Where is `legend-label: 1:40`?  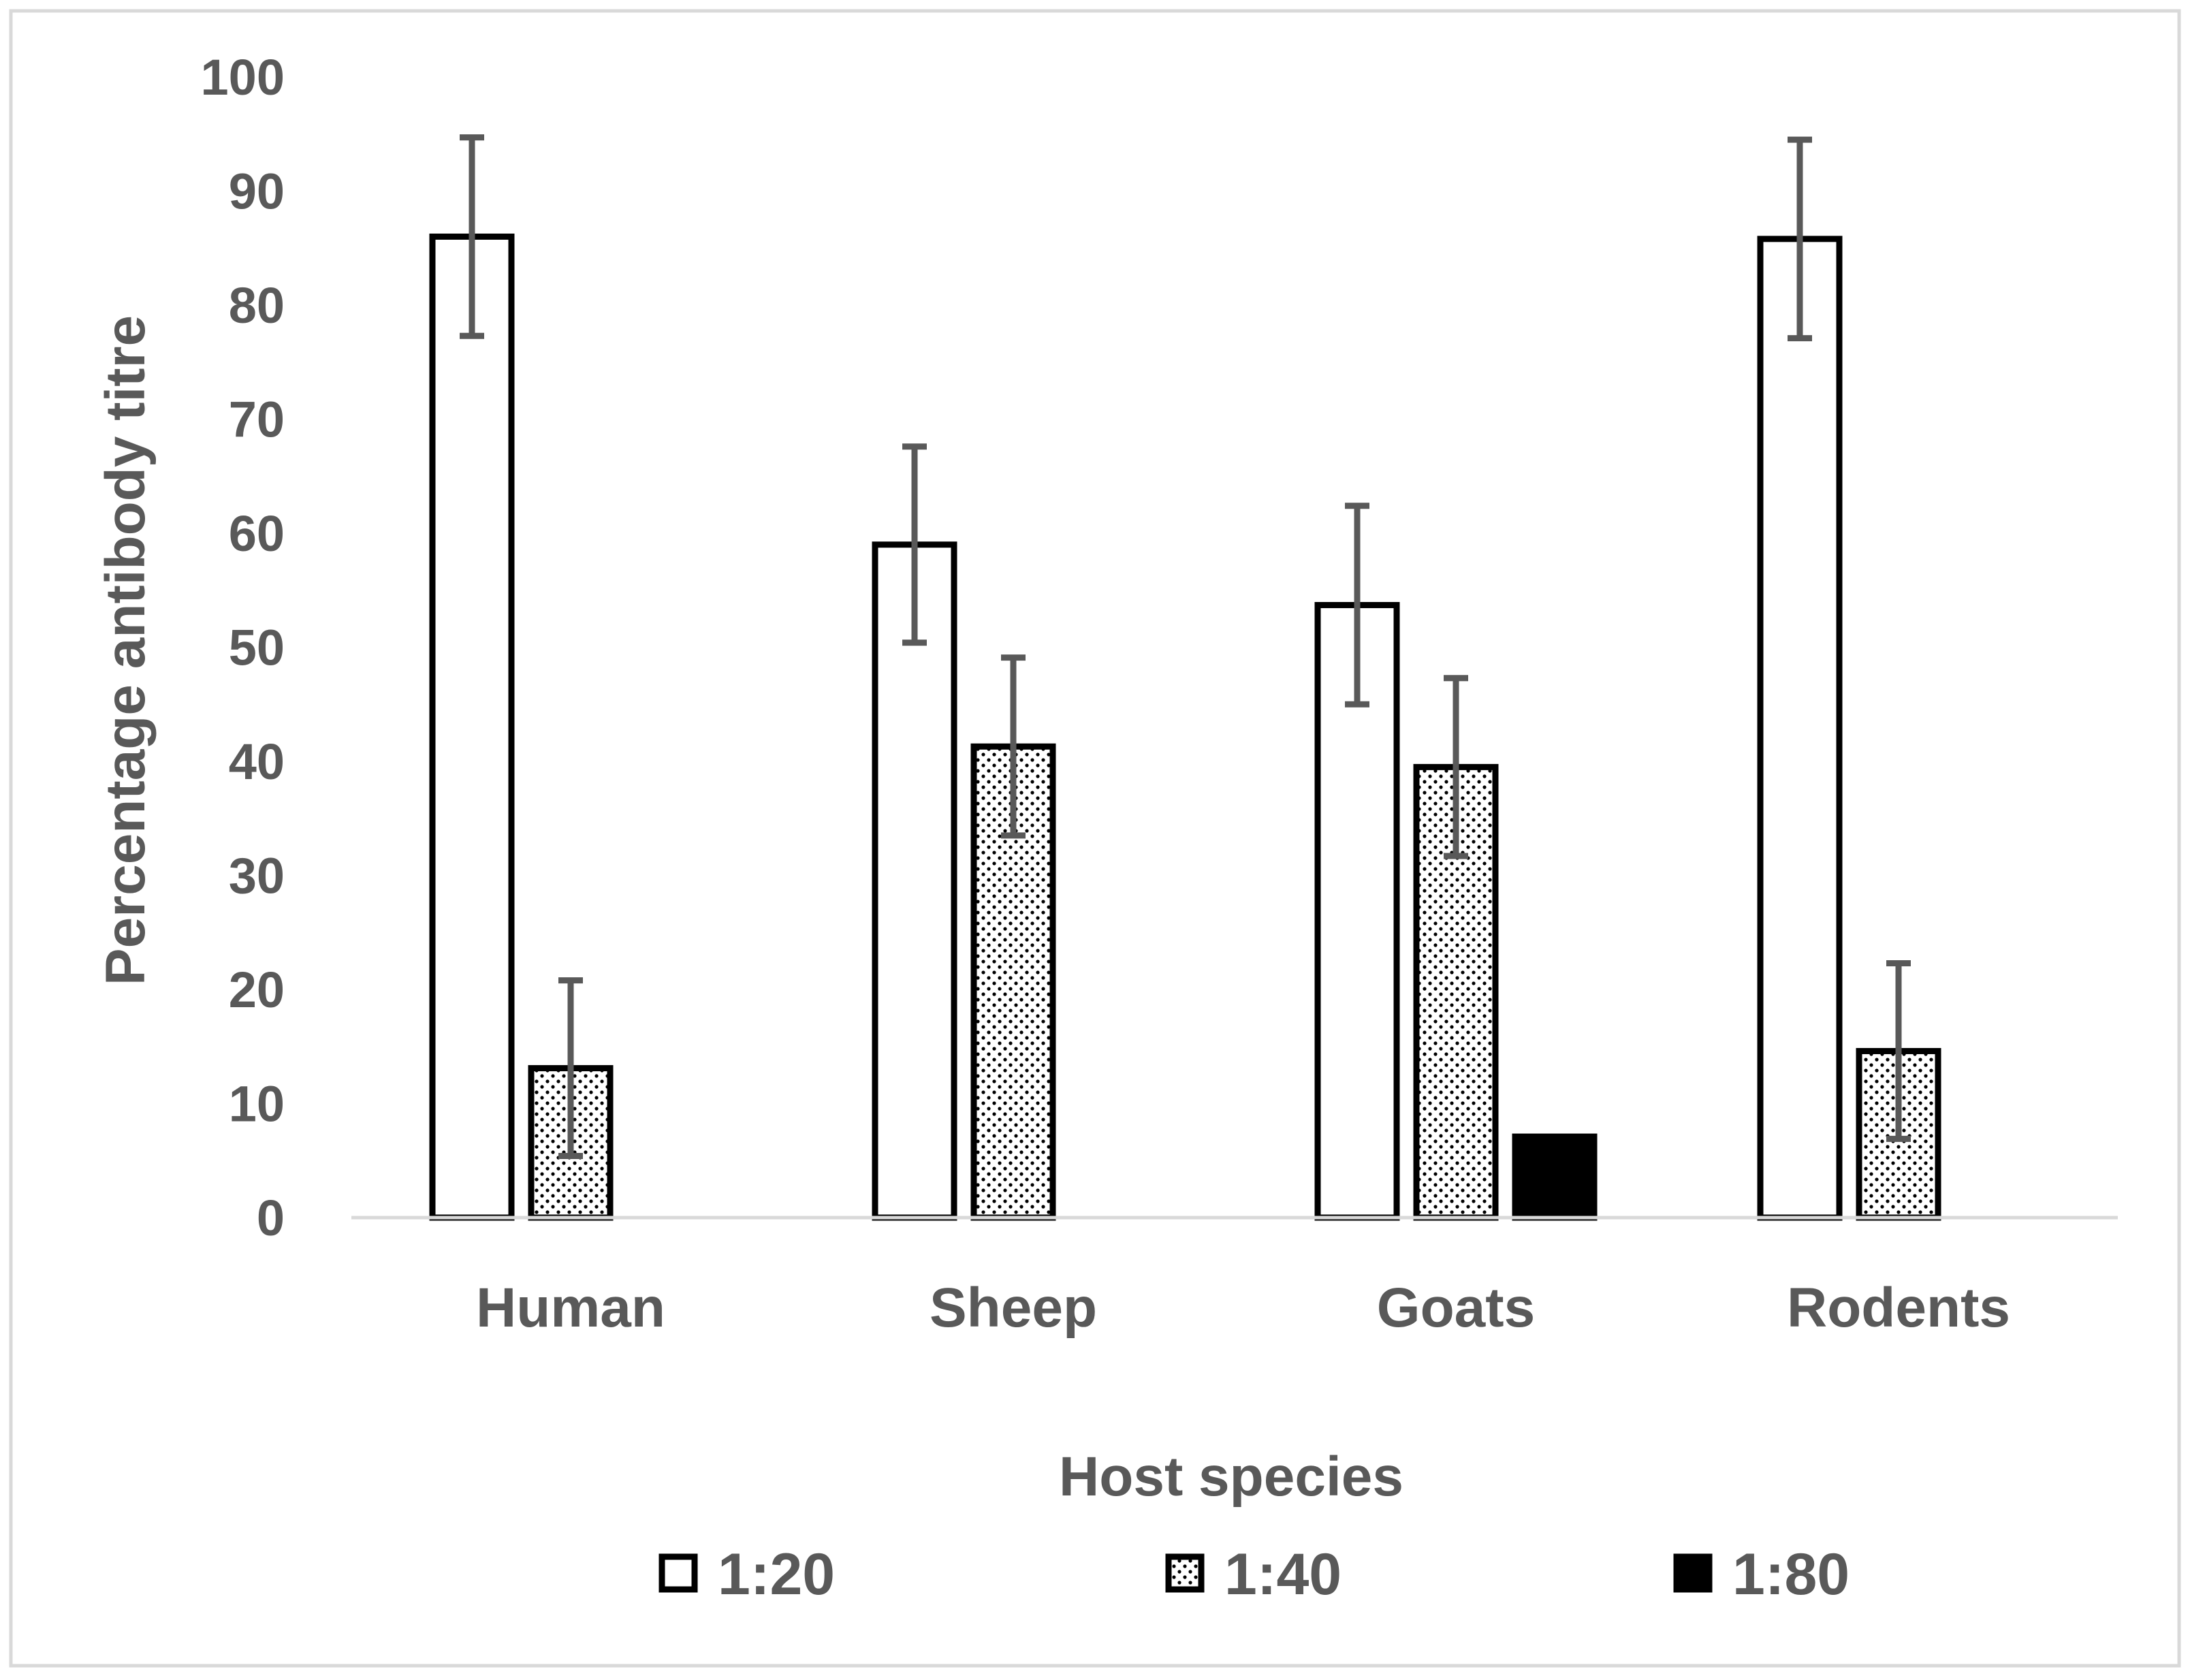
legend-label: 1:40 is located at coordinates (1283, 1574).